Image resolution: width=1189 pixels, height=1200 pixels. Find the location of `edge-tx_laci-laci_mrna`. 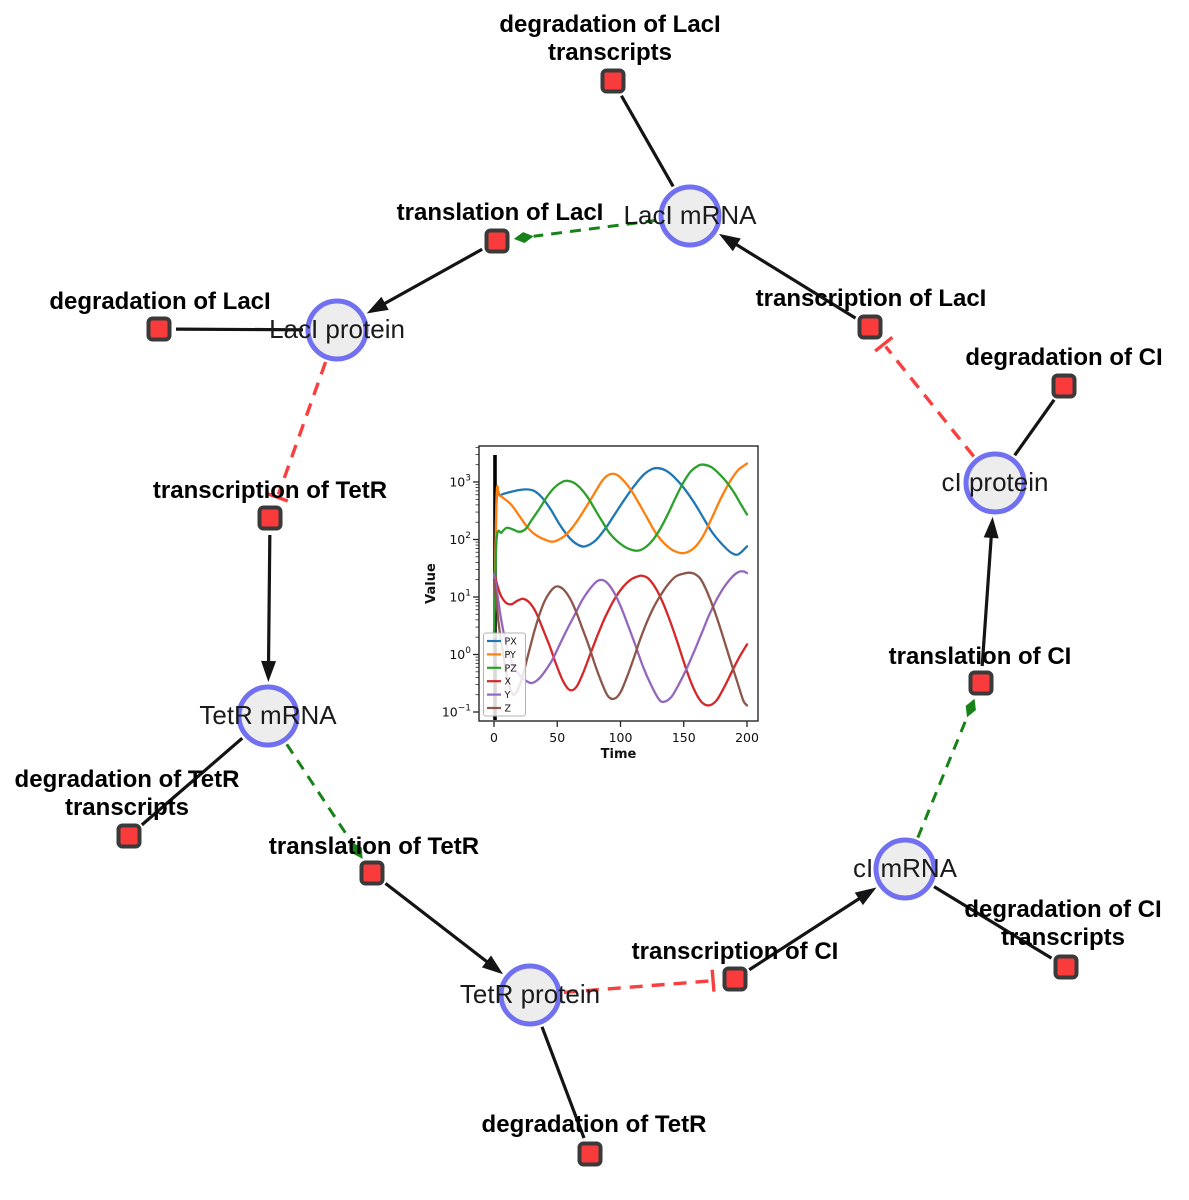

edge-tx_laci-laci_mrna is located at coordinates (787, 276).